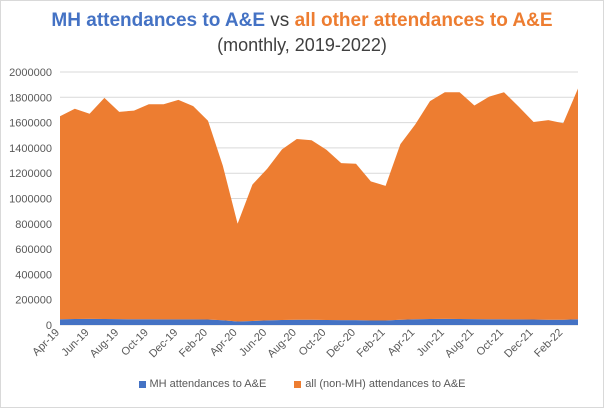  Describe the element at coordinates (401, 343) in the screenshot. I see `x-tick-label: Apr-21` at that location.